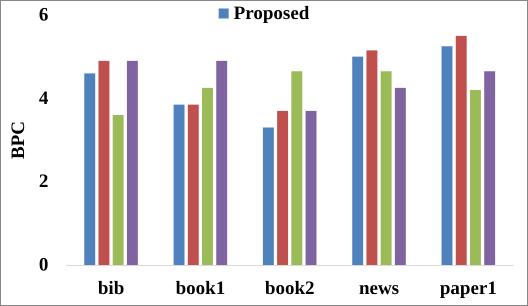 Image resolution: width=528 pixels, height=306 pixels. I want to click on x-tick-label: book1, so click(201, 288).